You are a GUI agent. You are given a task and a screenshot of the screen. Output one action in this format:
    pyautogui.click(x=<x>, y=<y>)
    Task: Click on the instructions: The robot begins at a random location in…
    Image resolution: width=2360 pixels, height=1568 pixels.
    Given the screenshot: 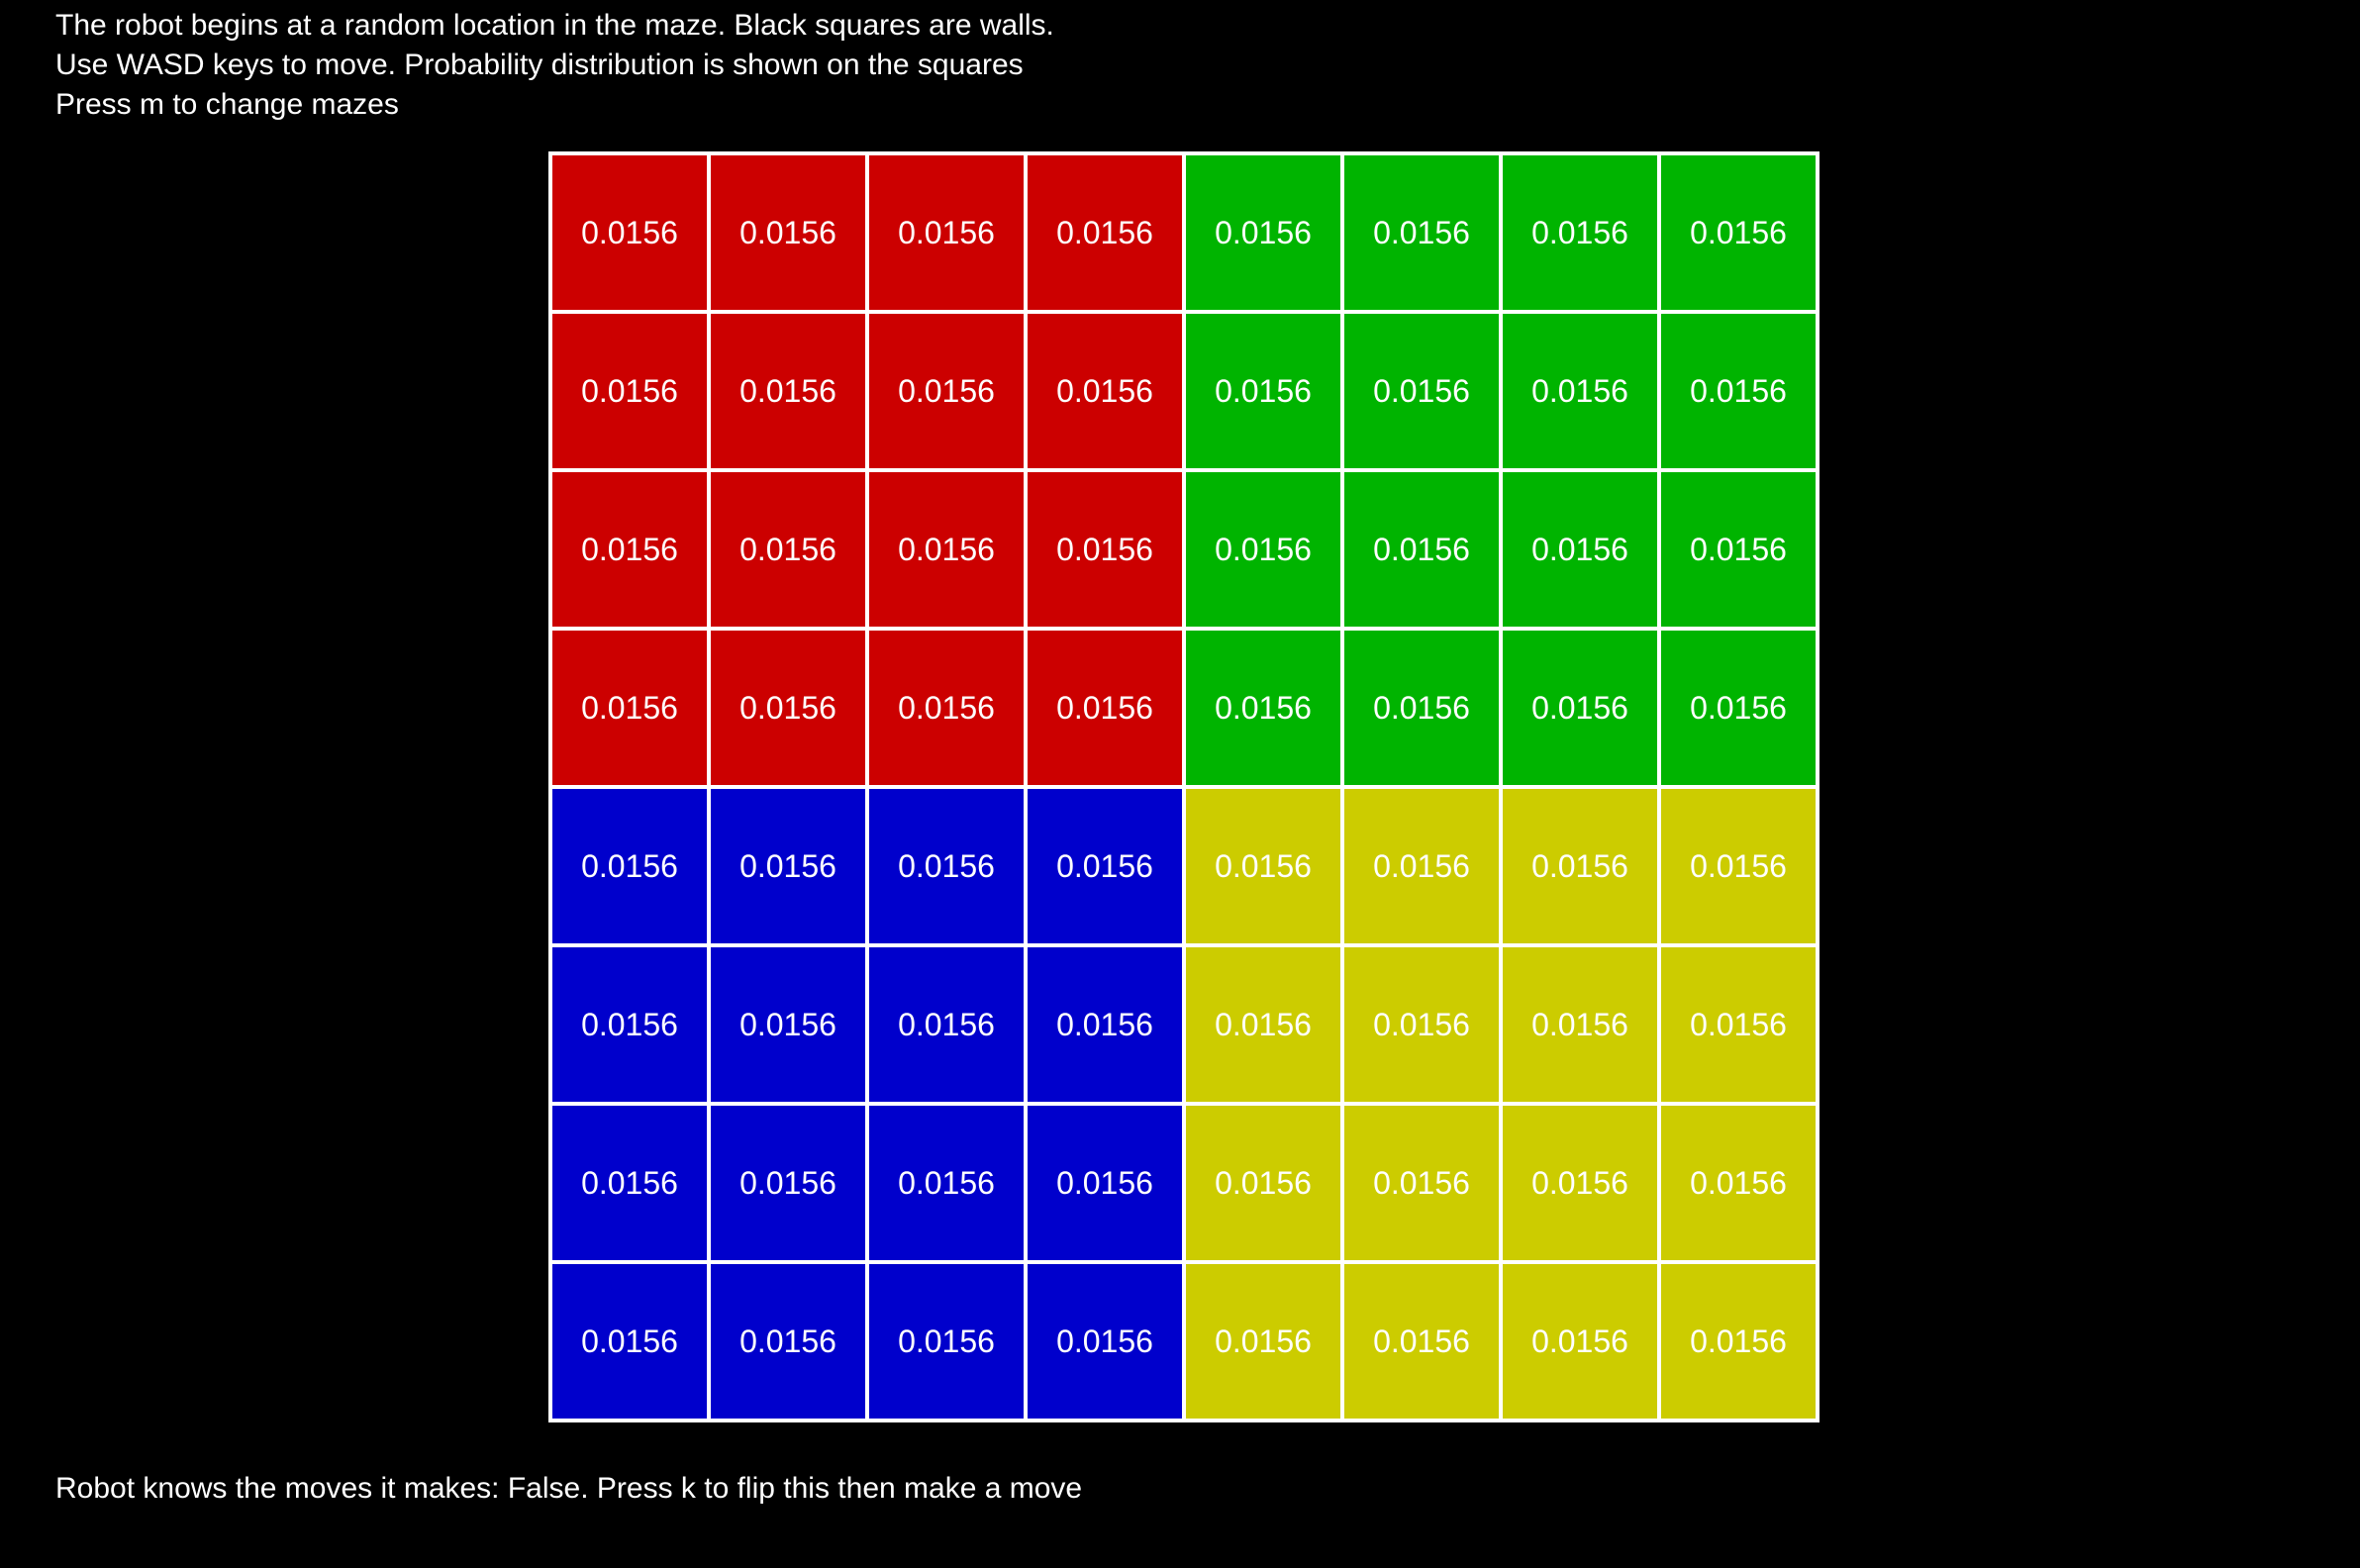 What is the action you would take?
    pyautogui.click(x=554, y=65)
    